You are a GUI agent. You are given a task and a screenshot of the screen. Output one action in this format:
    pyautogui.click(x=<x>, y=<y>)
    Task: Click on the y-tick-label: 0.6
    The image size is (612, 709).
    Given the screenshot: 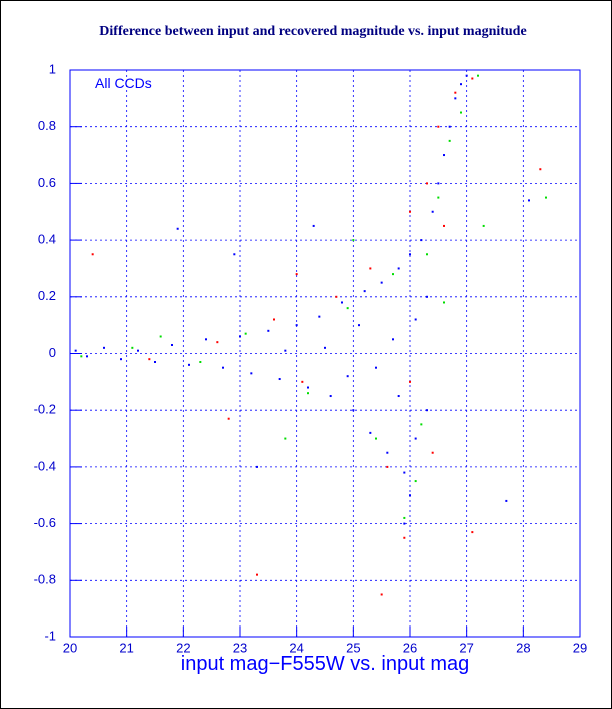 What is the action you would take?
    pyautogui.click(x=47, y=182)
    